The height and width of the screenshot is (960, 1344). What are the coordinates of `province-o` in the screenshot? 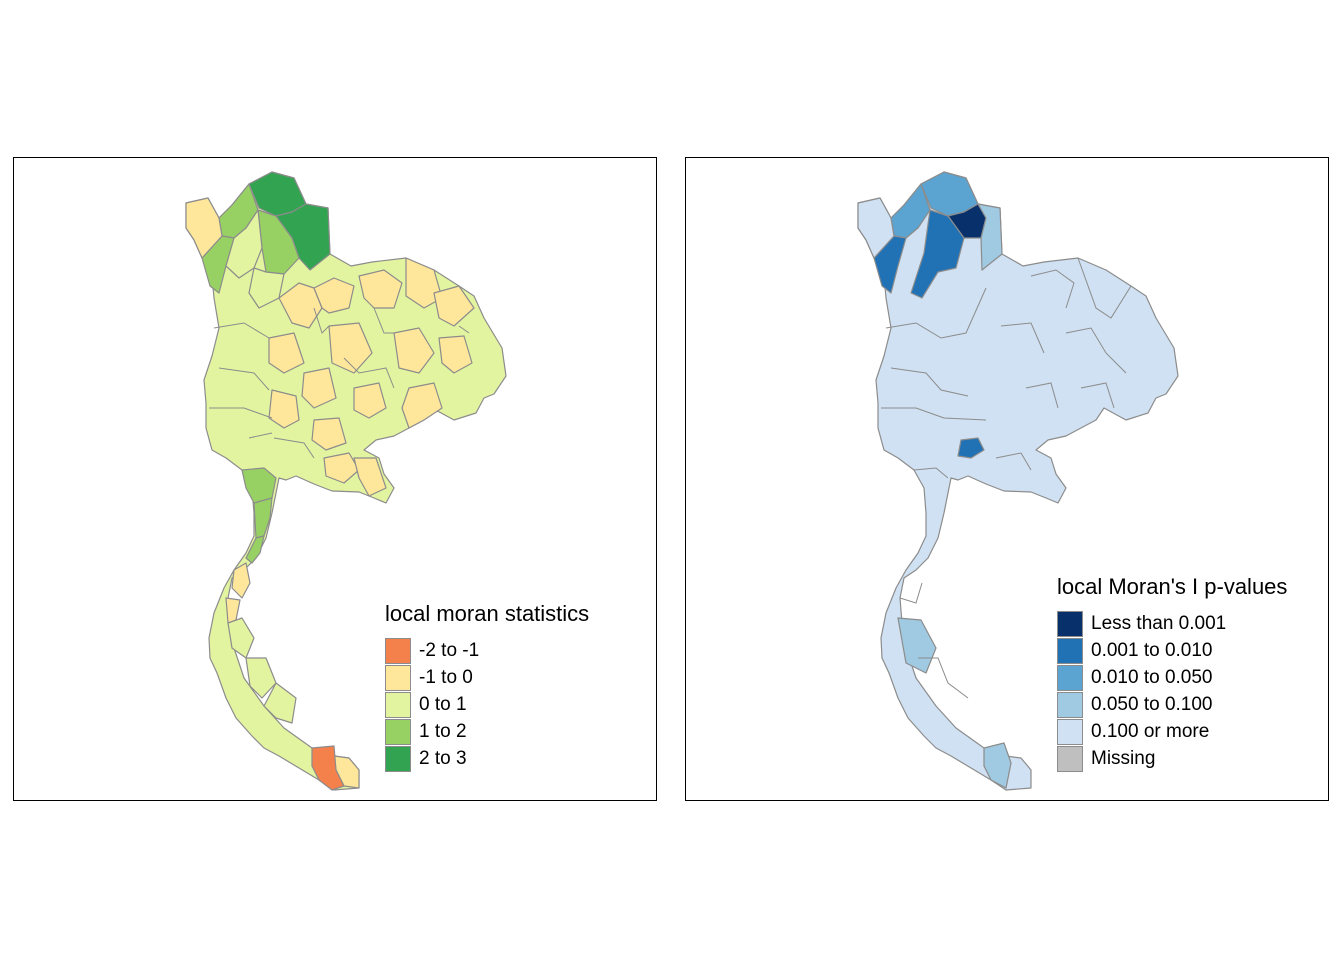 It's located at (341, 468).